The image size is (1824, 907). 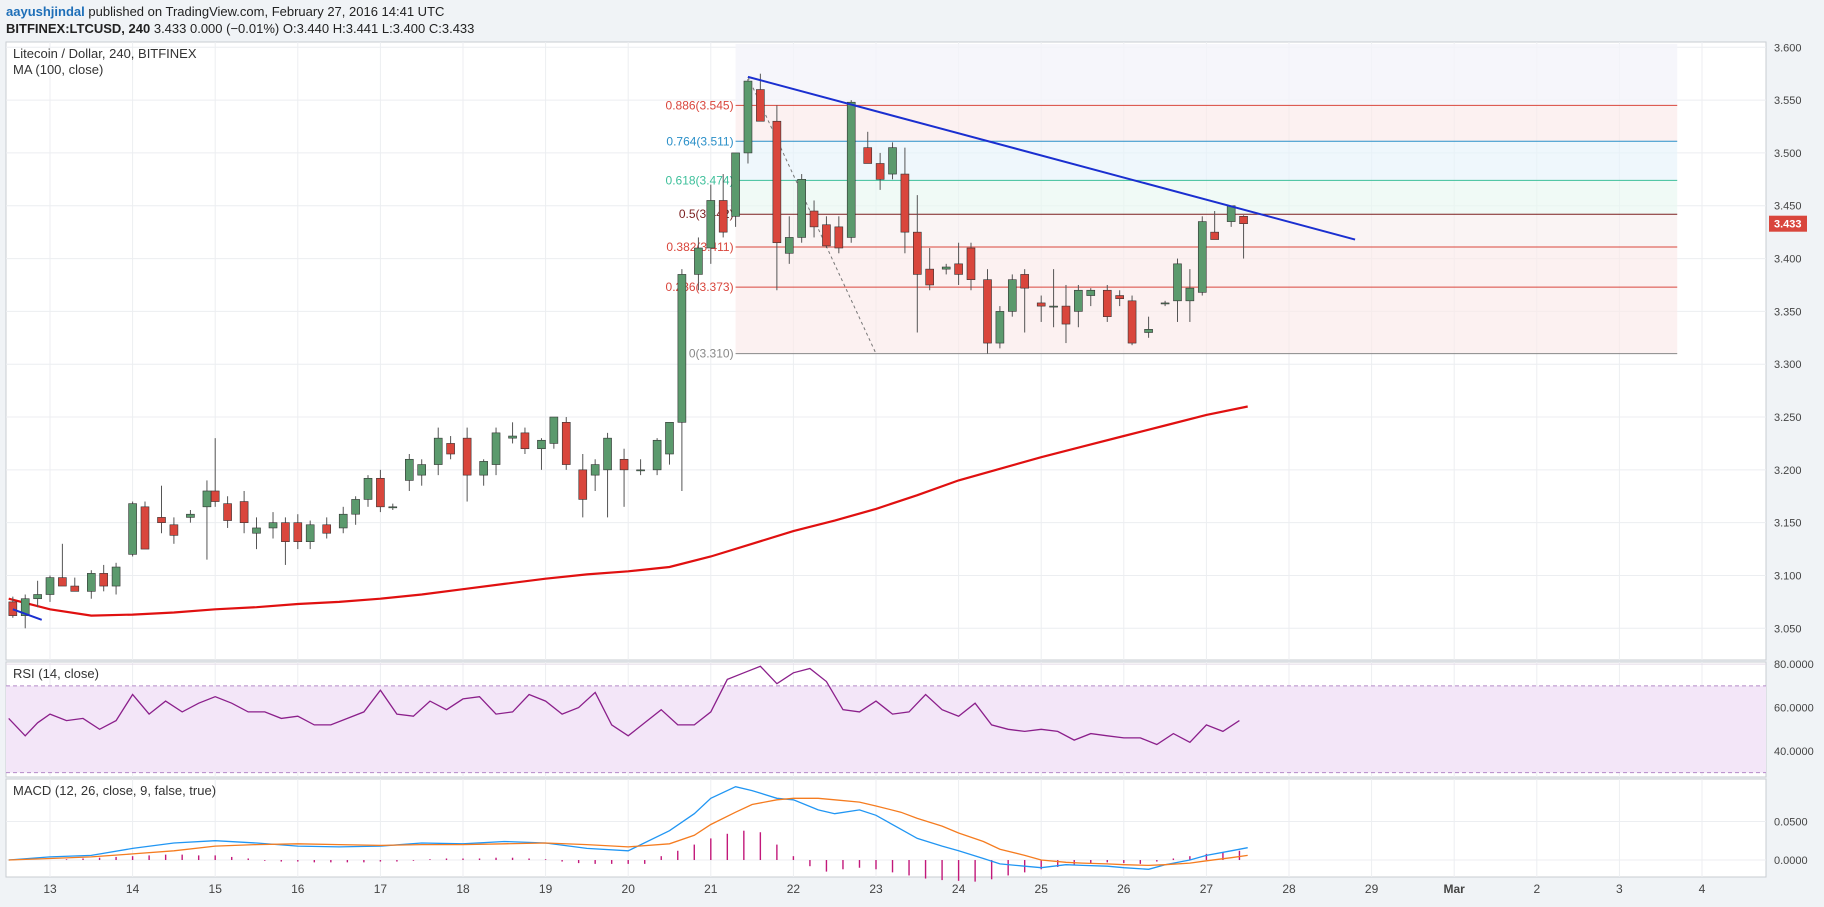 I want to click on symbol-label: BITFINEX:LTCUSD, 240, so click(x=78, y=28).